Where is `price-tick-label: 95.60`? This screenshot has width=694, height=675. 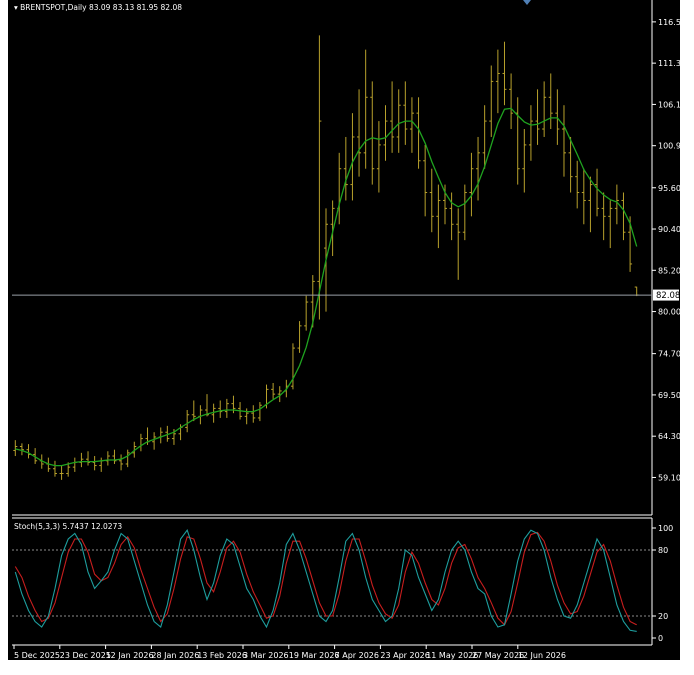
price-tick-label: 95.60 is located at coordinates (669, 188).